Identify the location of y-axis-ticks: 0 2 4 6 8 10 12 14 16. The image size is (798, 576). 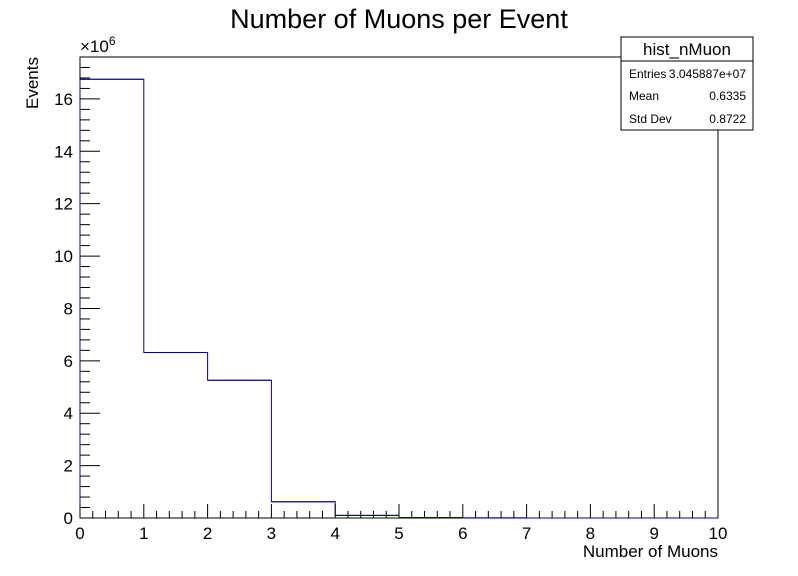
(77, 292).